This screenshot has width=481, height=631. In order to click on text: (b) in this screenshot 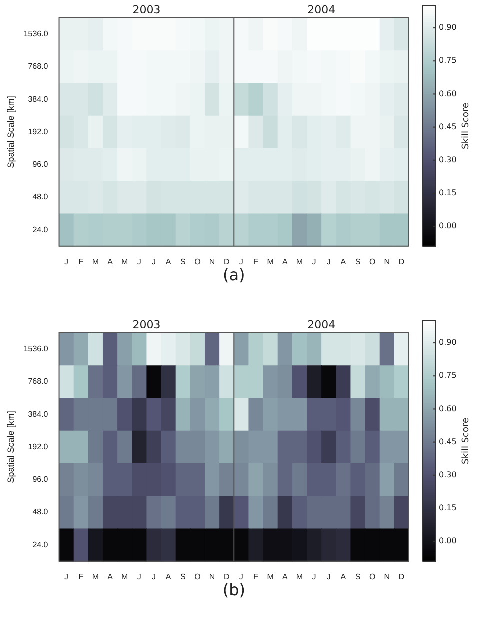, I will do `click(234, 590)`.